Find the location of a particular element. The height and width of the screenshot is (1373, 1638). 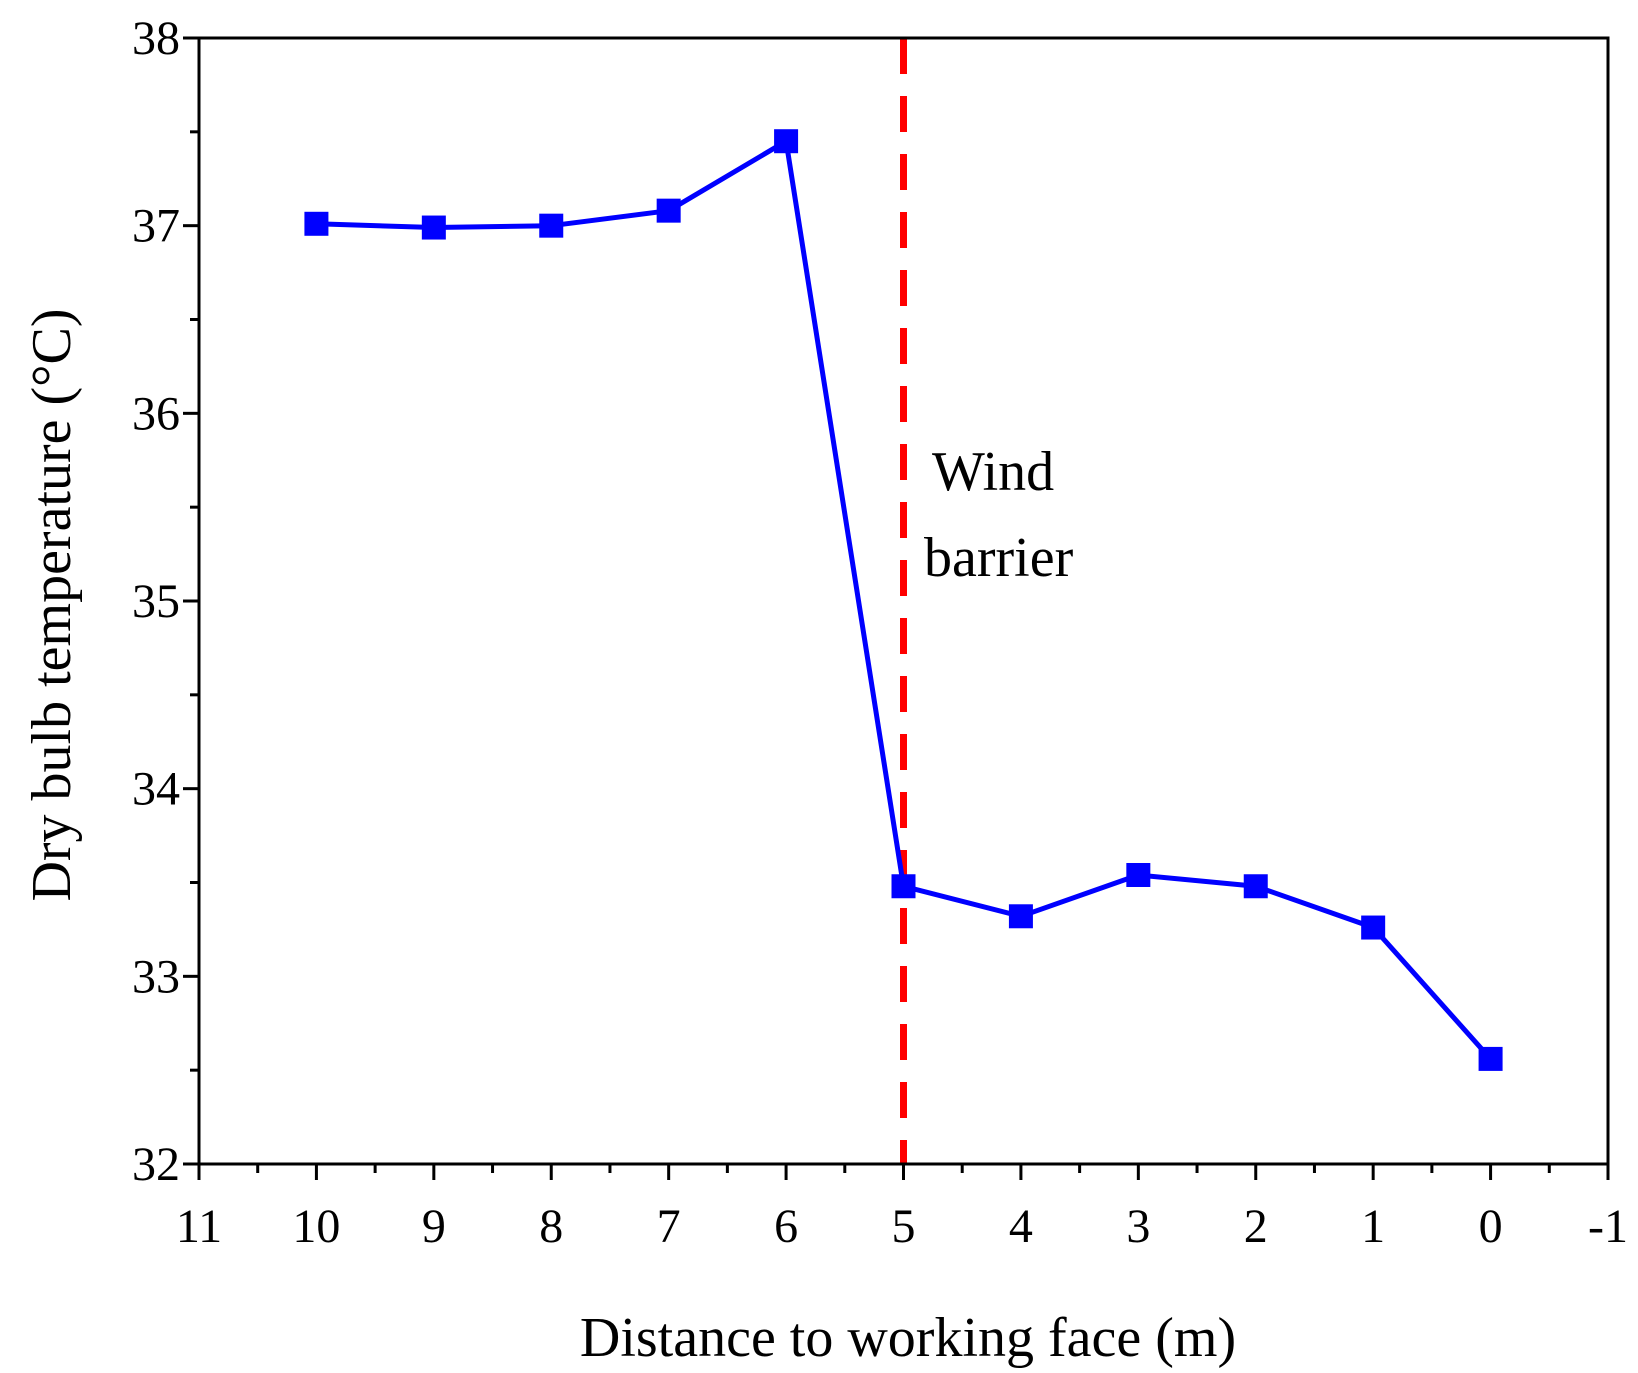

x-tick-label-7: 4 is located at coordinates (1021, 1226).